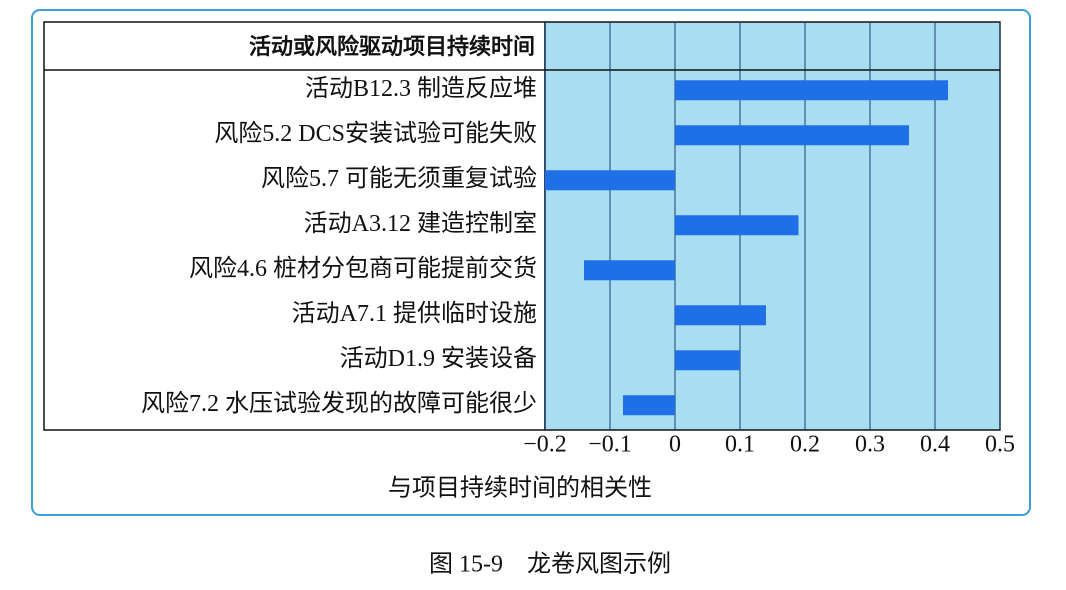  I want to click on x-axis-label: 与项目持续时间的相关性, so click(520, 488).